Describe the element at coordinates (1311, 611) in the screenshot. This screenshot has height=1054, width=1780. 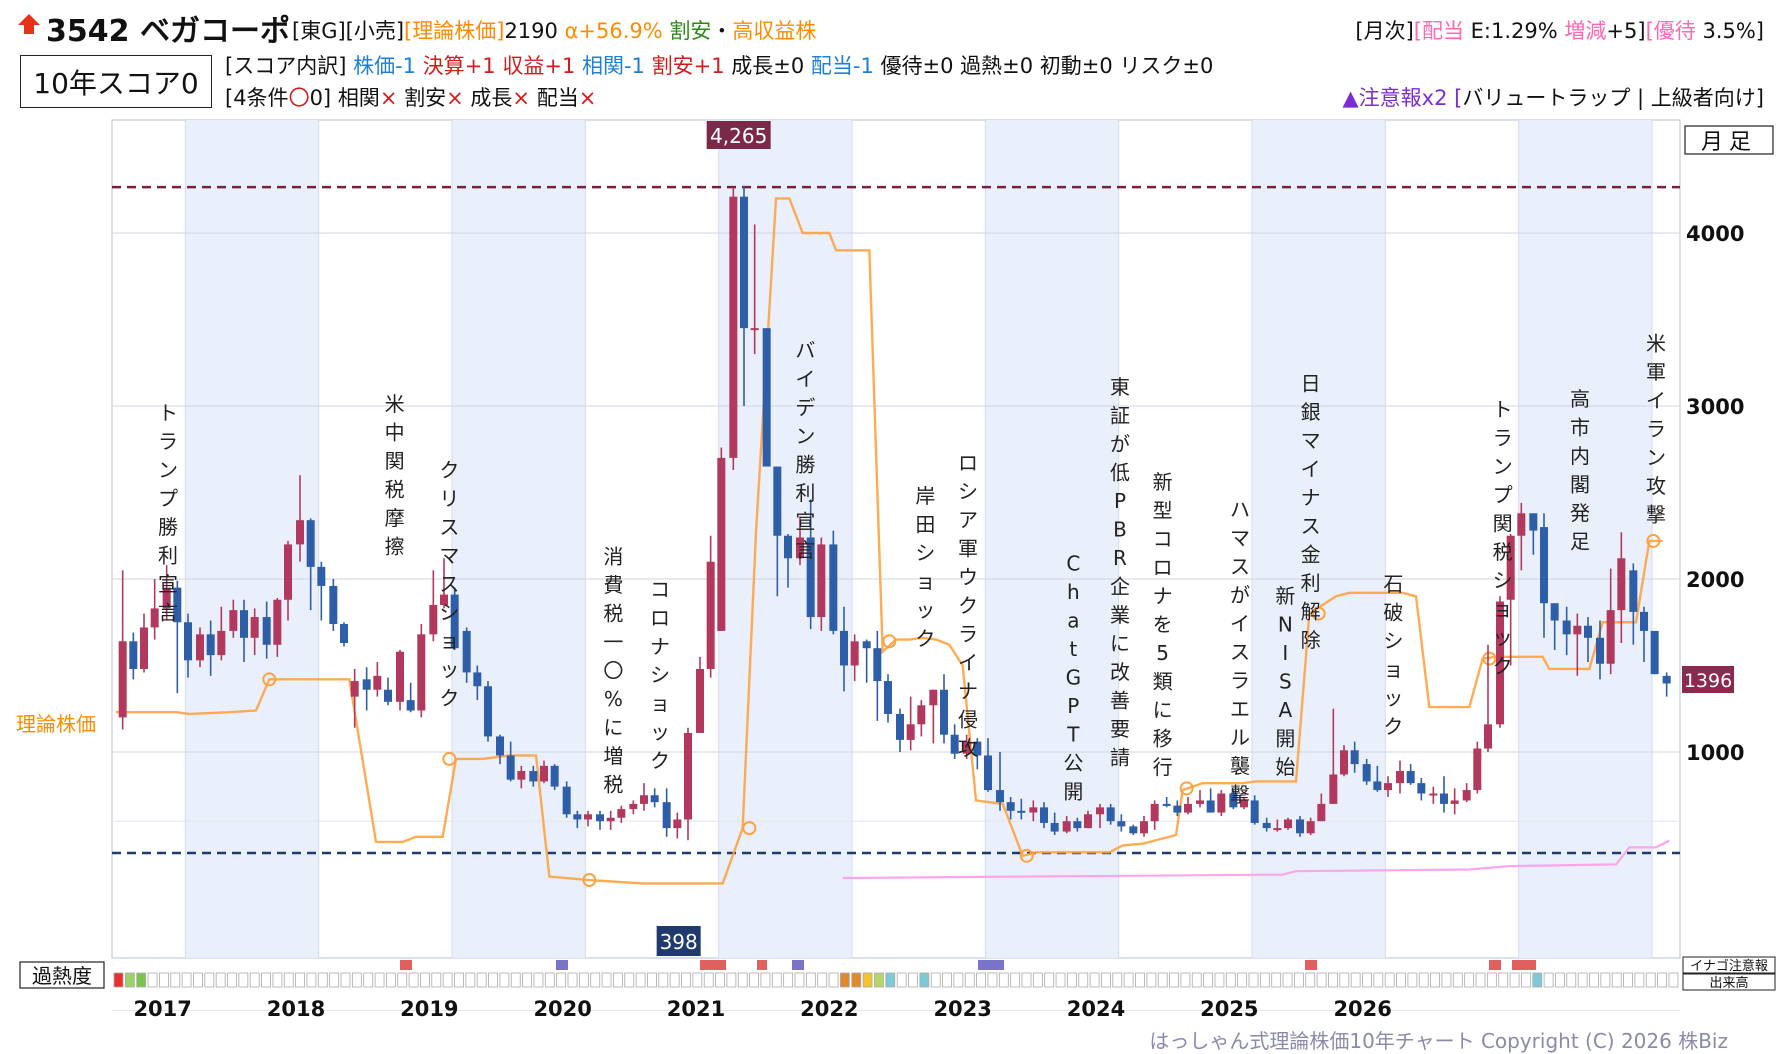
I see `event-char: 解` at that location.